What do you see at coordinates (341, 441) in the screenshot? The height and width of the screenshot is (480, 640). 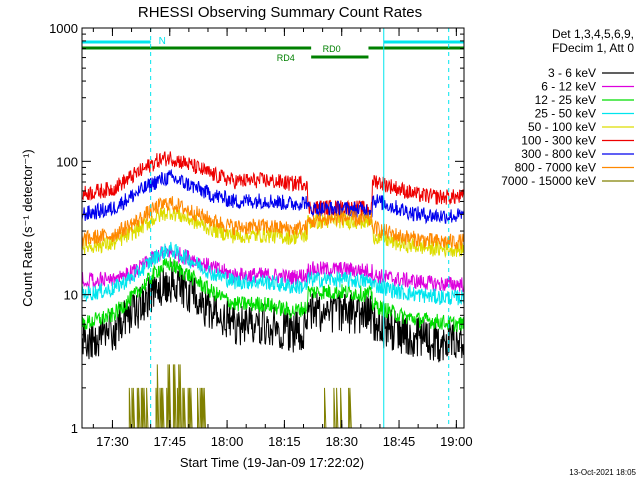 I see `x-tick-label-4: 18:30` at bounding box center [341, 441].